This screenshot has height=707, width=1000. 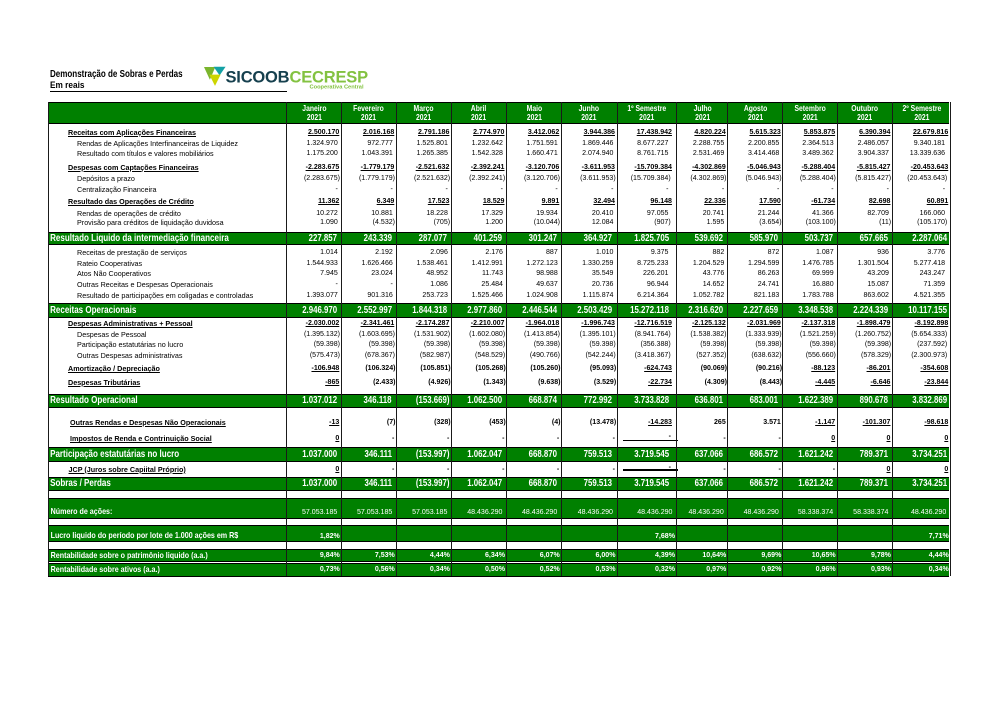 What do you see at coordinates (258, 78) in the screenshot?
I see `svg-text: SICOOB` at bounding box center [258, 78].